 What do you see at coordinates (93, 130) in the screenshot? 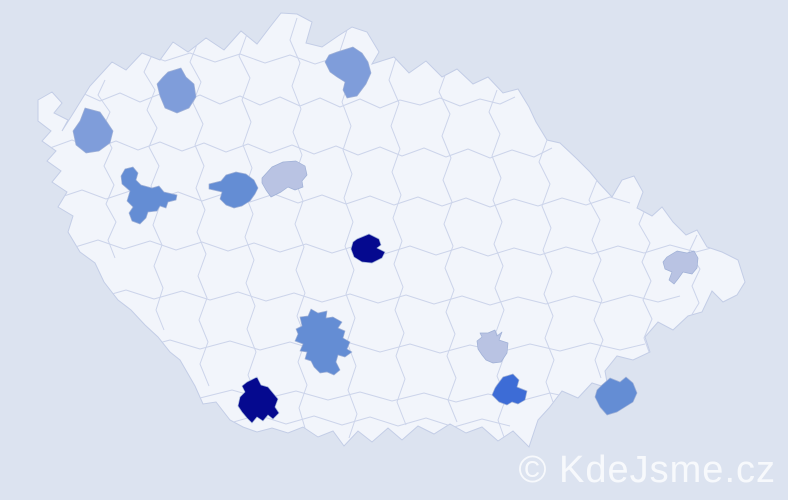
I see `district-west-bohemia` at bounding box center [93, 130].